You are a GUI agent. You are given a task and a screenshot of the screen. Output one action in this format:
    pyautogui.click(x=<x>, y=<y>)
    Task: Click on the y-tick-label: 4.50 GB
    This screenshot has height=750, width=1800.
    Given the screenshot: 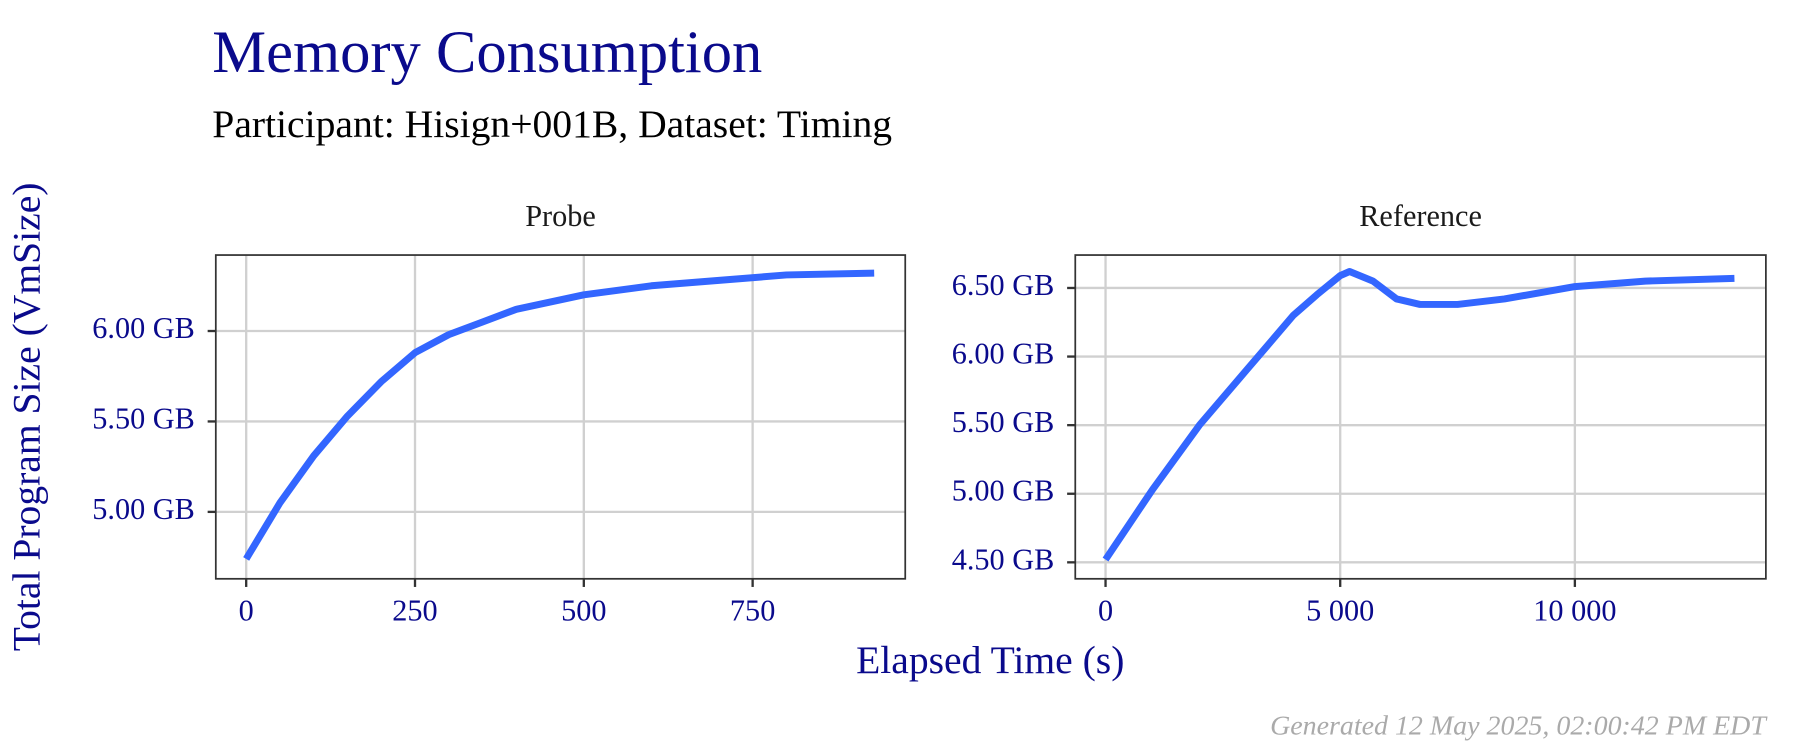 What is the action you would take?
    pyautogui.click(x=1003, y=559)
    